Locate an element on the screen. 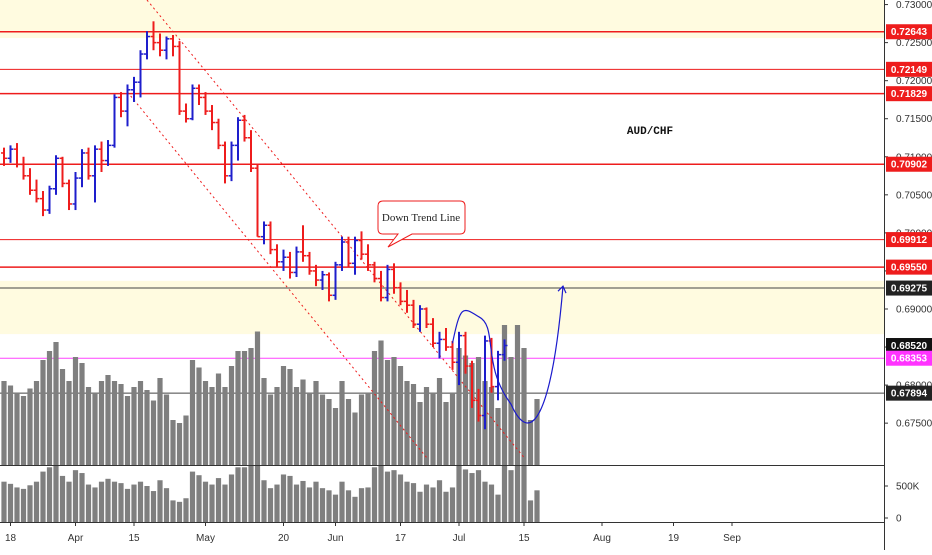 The image size is (932, 555). time-tick-label: 15 is located at coordinates (134, 538).